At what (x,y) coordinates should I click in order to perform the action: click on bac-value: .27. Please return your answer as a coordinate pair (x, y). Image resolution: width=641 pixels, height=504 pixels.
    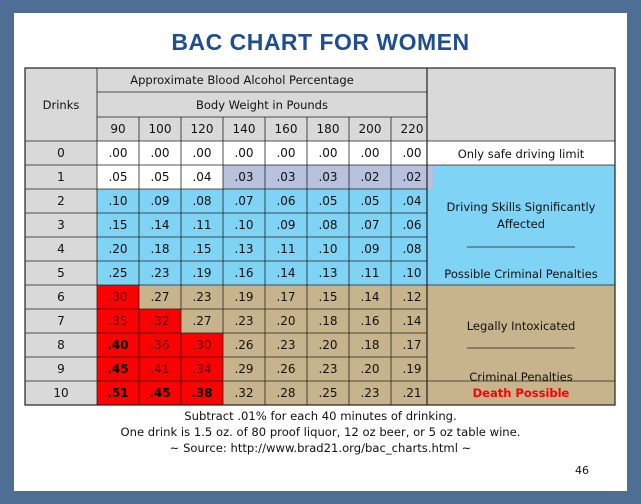
    Looking at the image, I should click on (201, 321).